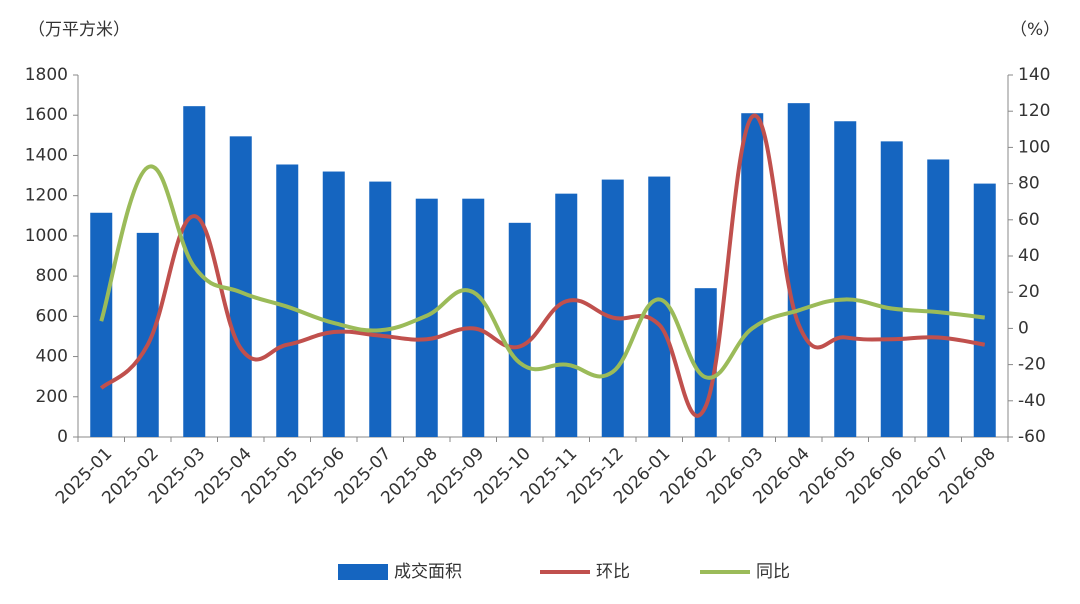 The width and height of the screenshot is (1080, 604). Describe the element at coordinates (79, 30) in the screenshot. I see `y-unit: （万平方米）` at that location.